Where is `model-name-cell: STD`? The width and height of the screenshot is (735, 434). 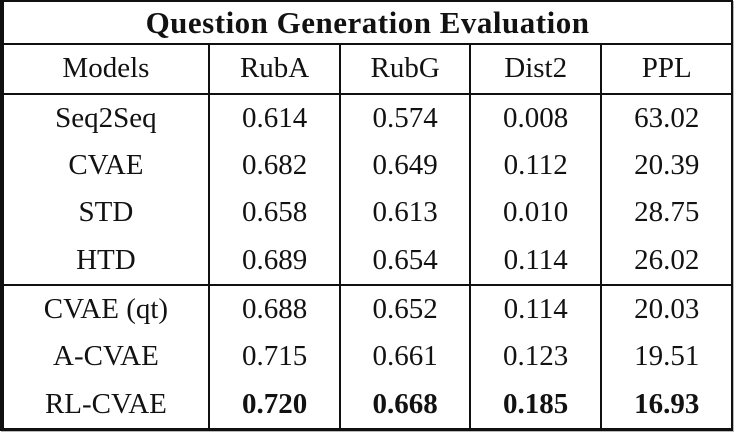
model-name-cell: STD is located at coordinates (106, 212).